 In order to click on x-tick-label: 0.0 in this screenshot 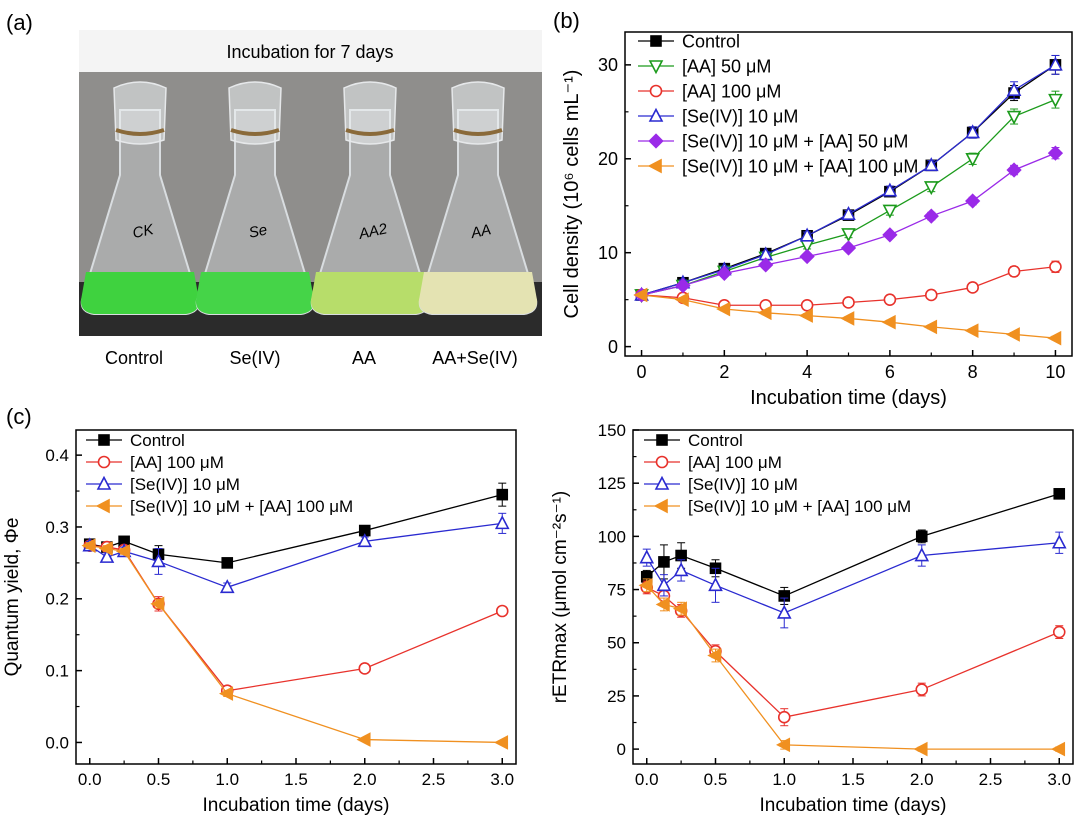, I will do `click(90, 779)`.